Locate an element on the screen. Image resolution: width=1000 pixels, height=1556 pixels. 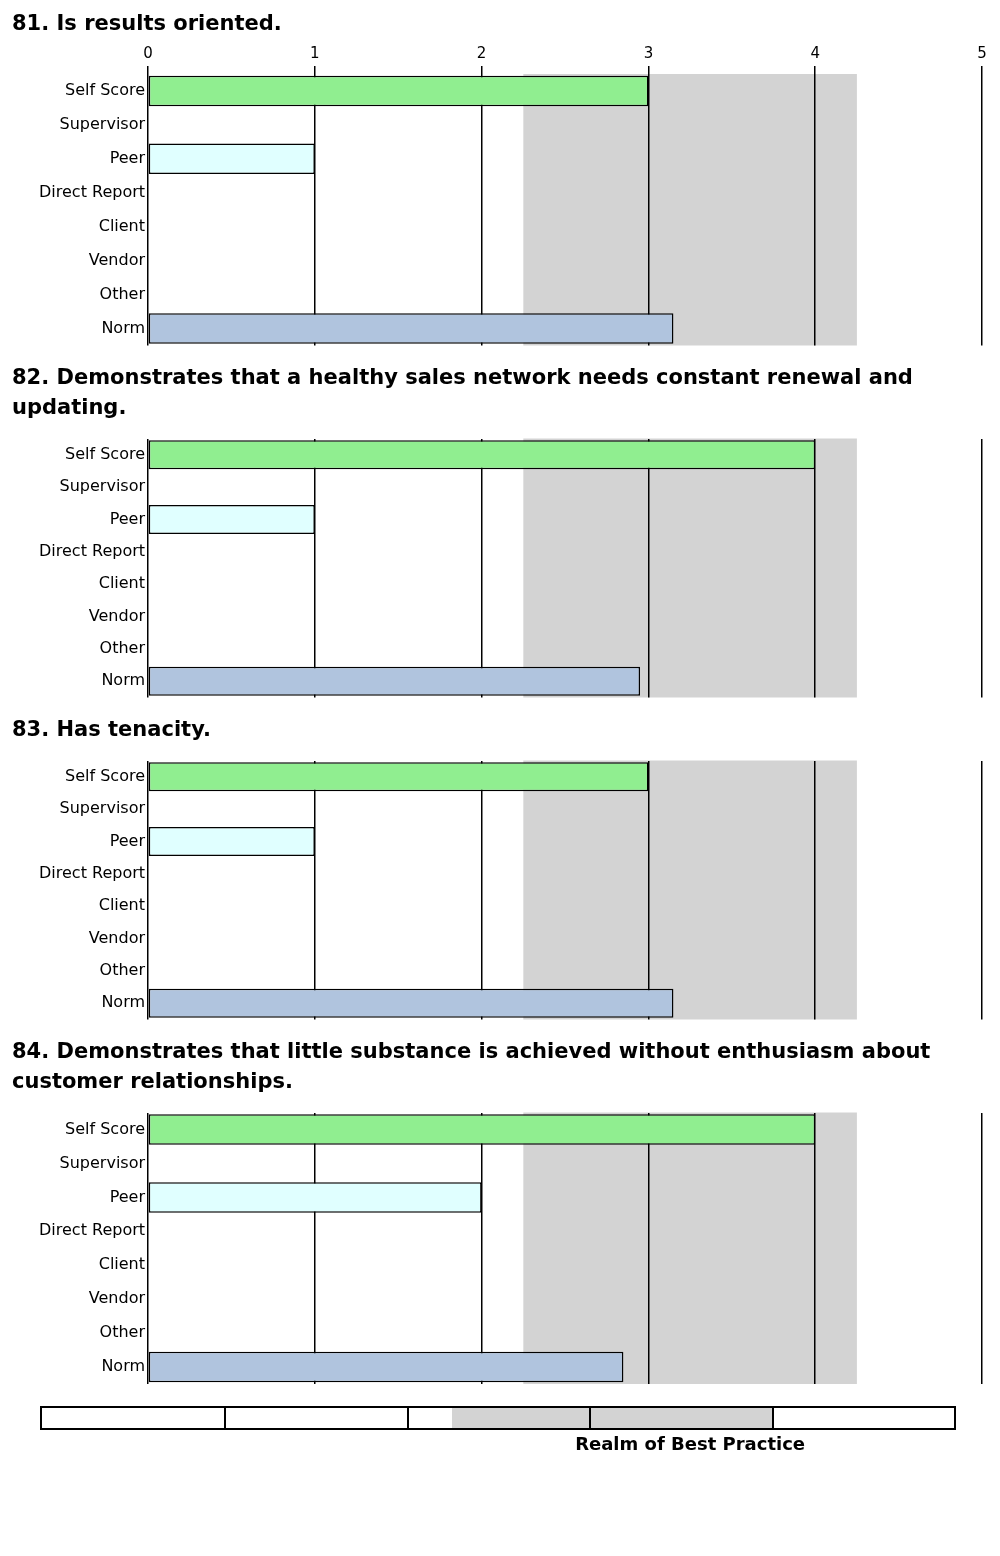
x-tick-label: 3 is located at coordinates (648, 52).